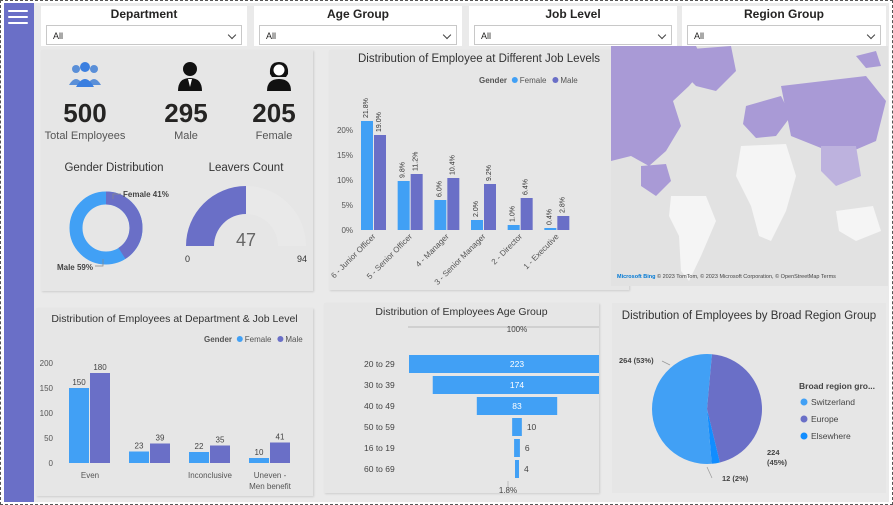 This screenshot has width=893, height=505. I want to click on funnel-category-label: 40 to 49, so click(379, 406).